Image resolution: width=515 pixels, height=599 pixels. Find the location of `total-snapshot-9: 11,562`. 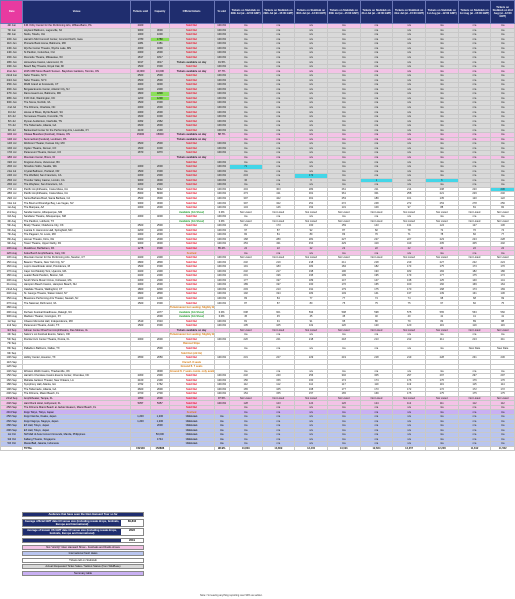

total-snapshot-9: 11,562 is located at coordinates (502, 448).